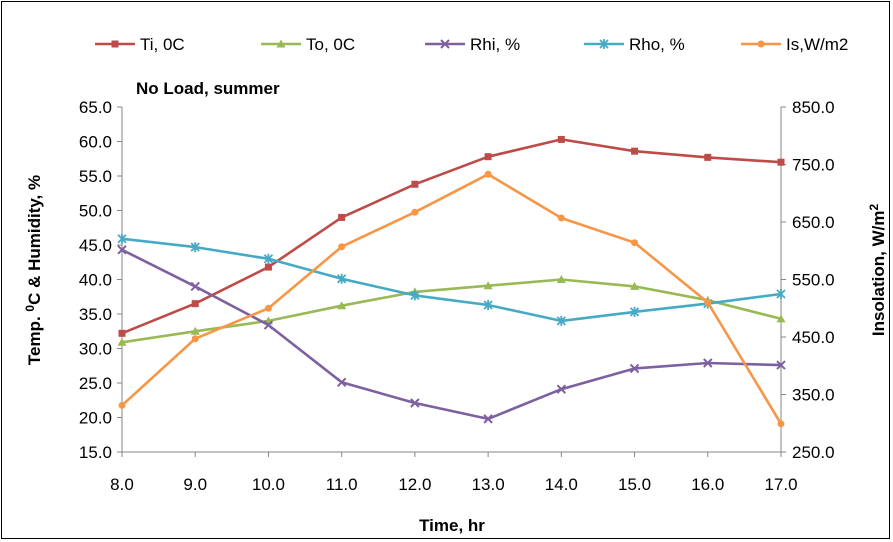 The width and height of the screenshot is (893, 542). Describe the element at coordinates (813, 107) in the screenshot. I see `right-tick-label: 850.0` at that location.